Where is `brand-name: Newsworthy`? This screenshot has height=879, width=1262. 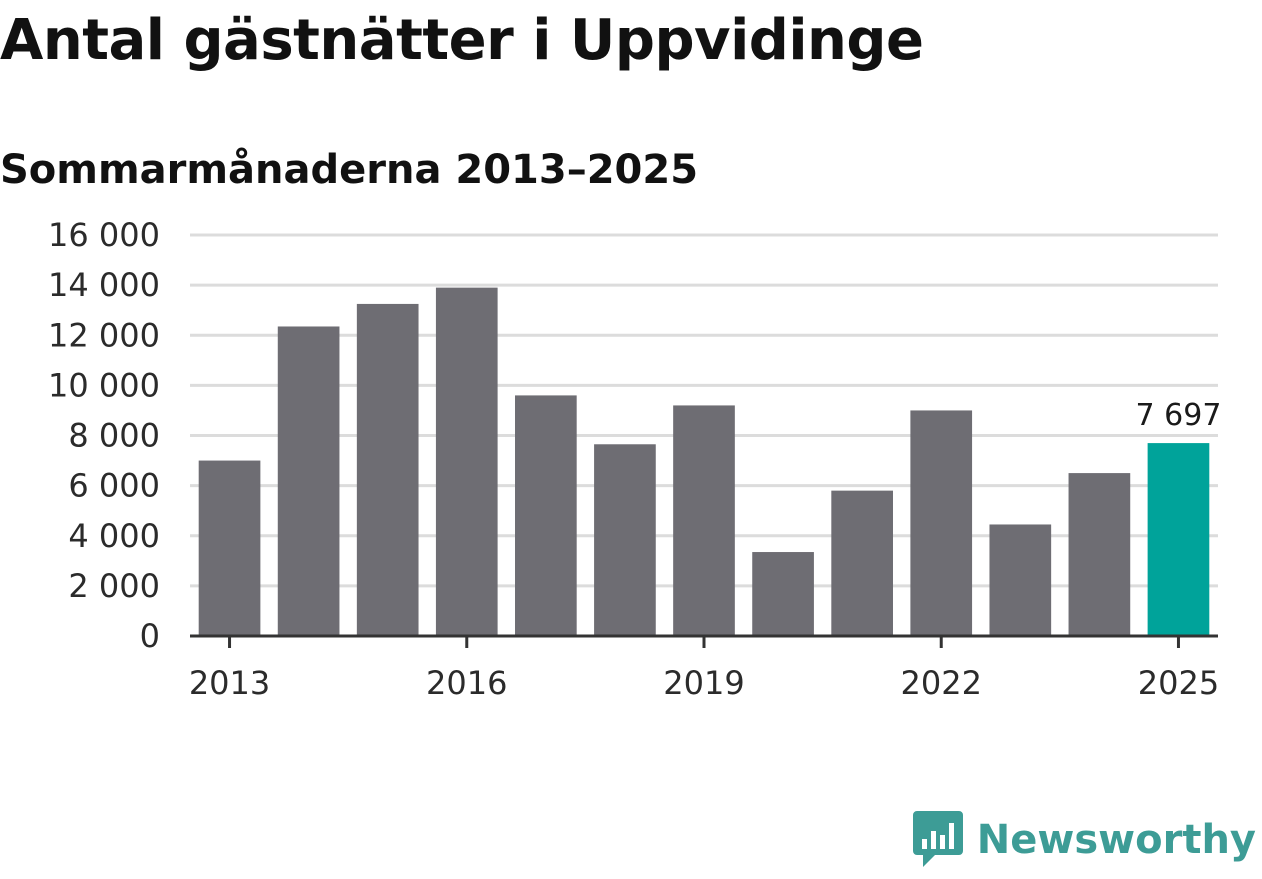
brand-name: Newsworthy is located at coordinates (1116, 840).